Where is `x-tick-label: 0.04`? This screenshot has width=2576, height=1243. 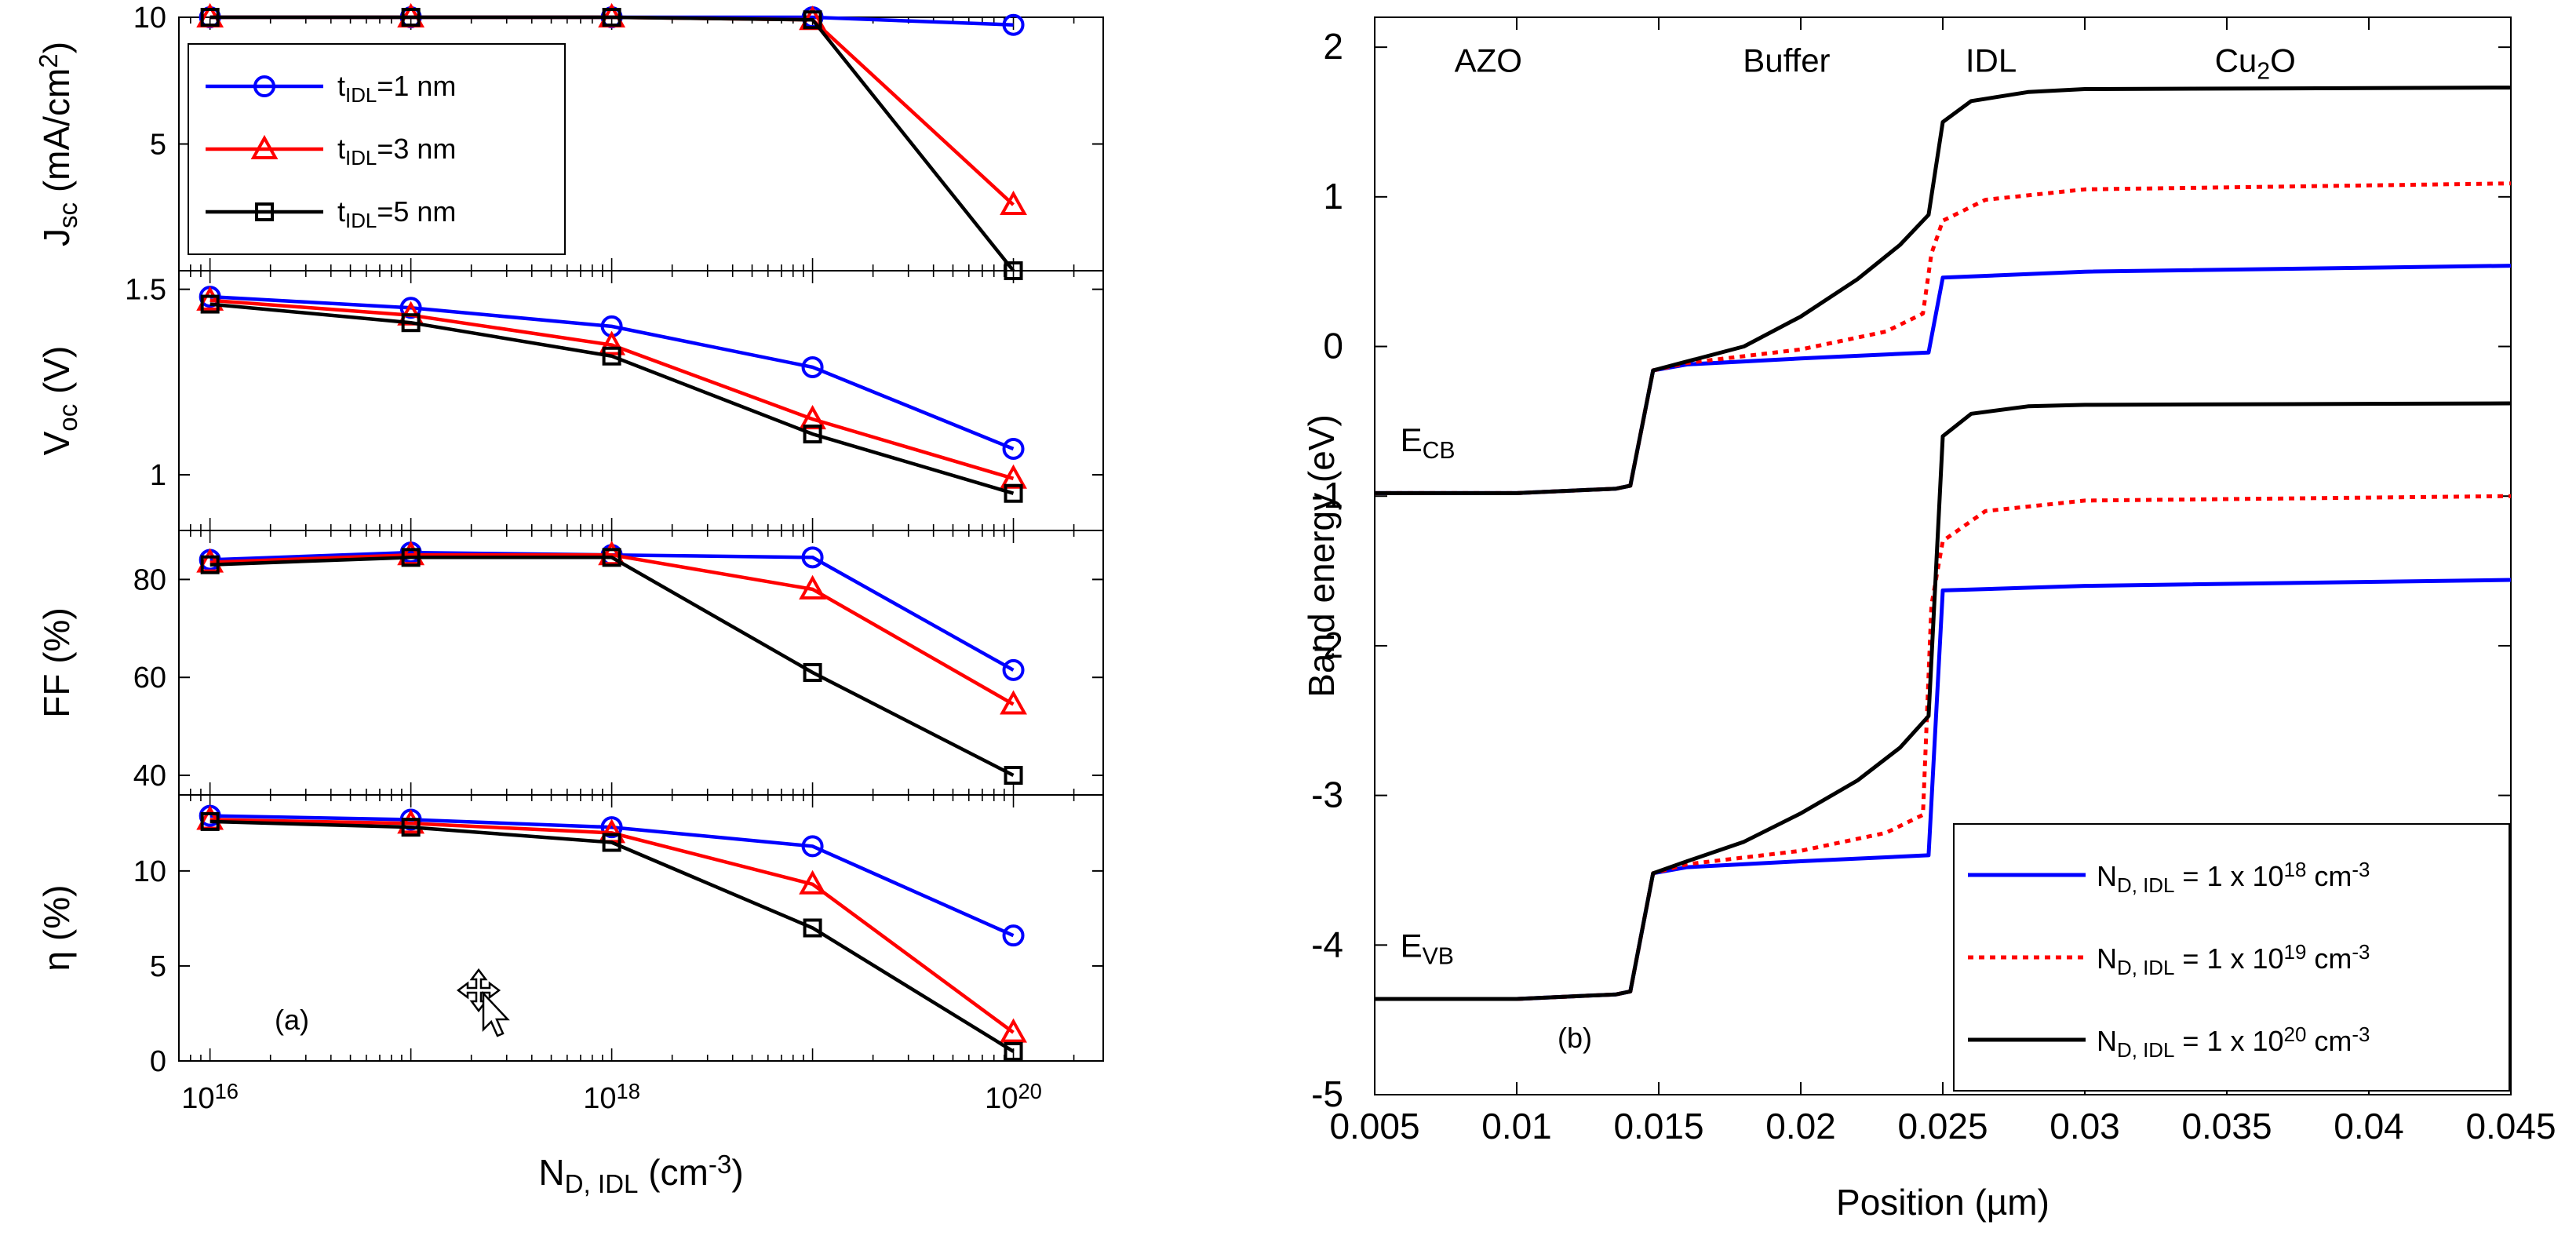
x-tick-label: 0.04 is located at coordinates (2369, 1126).